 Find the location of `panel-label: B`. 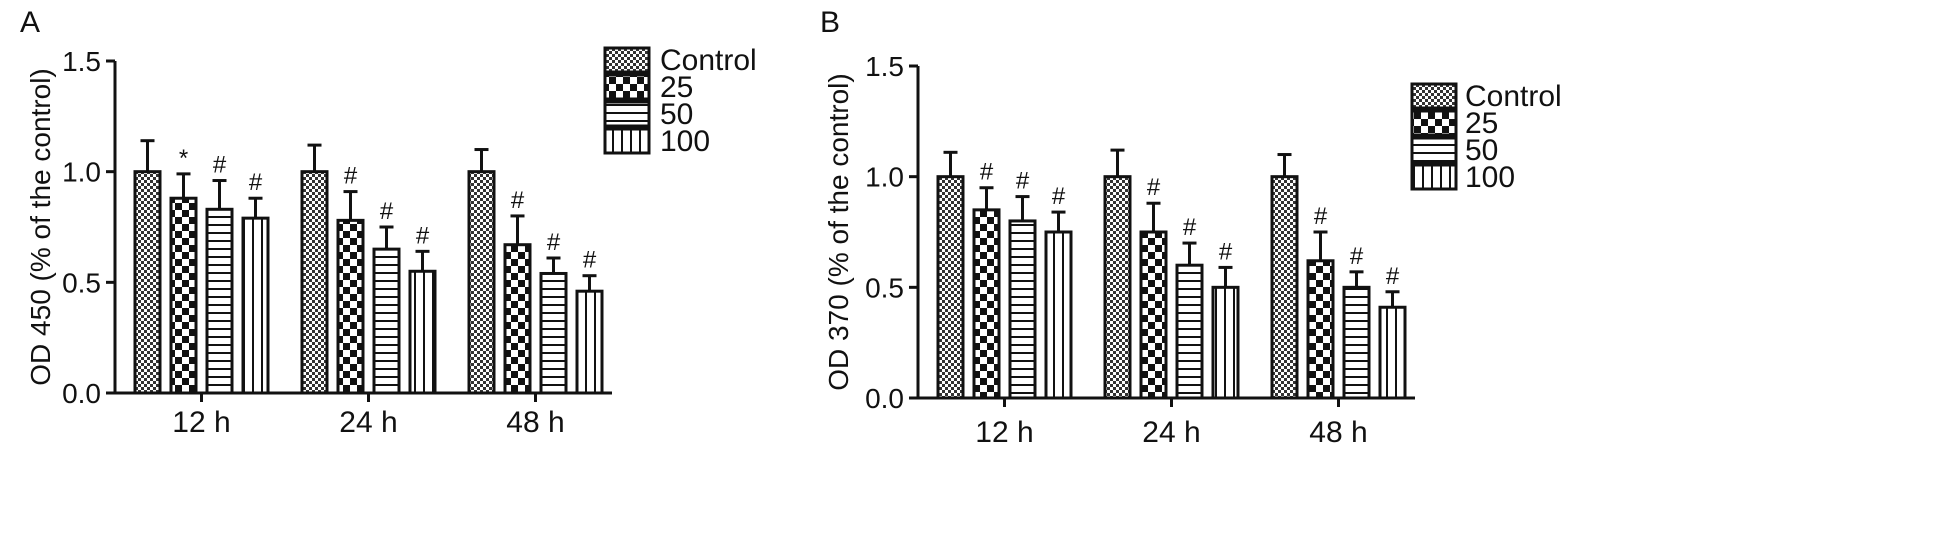

panel-label: B is located at coordinates (830, 22).